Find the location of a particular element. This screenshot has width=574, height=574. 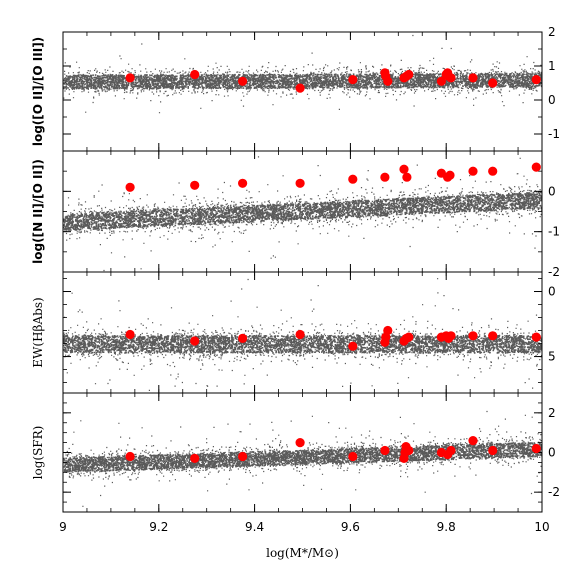

y-axis-title-oii_oiii: log([O II]/[O III]) is located at coordinates (38, 91).